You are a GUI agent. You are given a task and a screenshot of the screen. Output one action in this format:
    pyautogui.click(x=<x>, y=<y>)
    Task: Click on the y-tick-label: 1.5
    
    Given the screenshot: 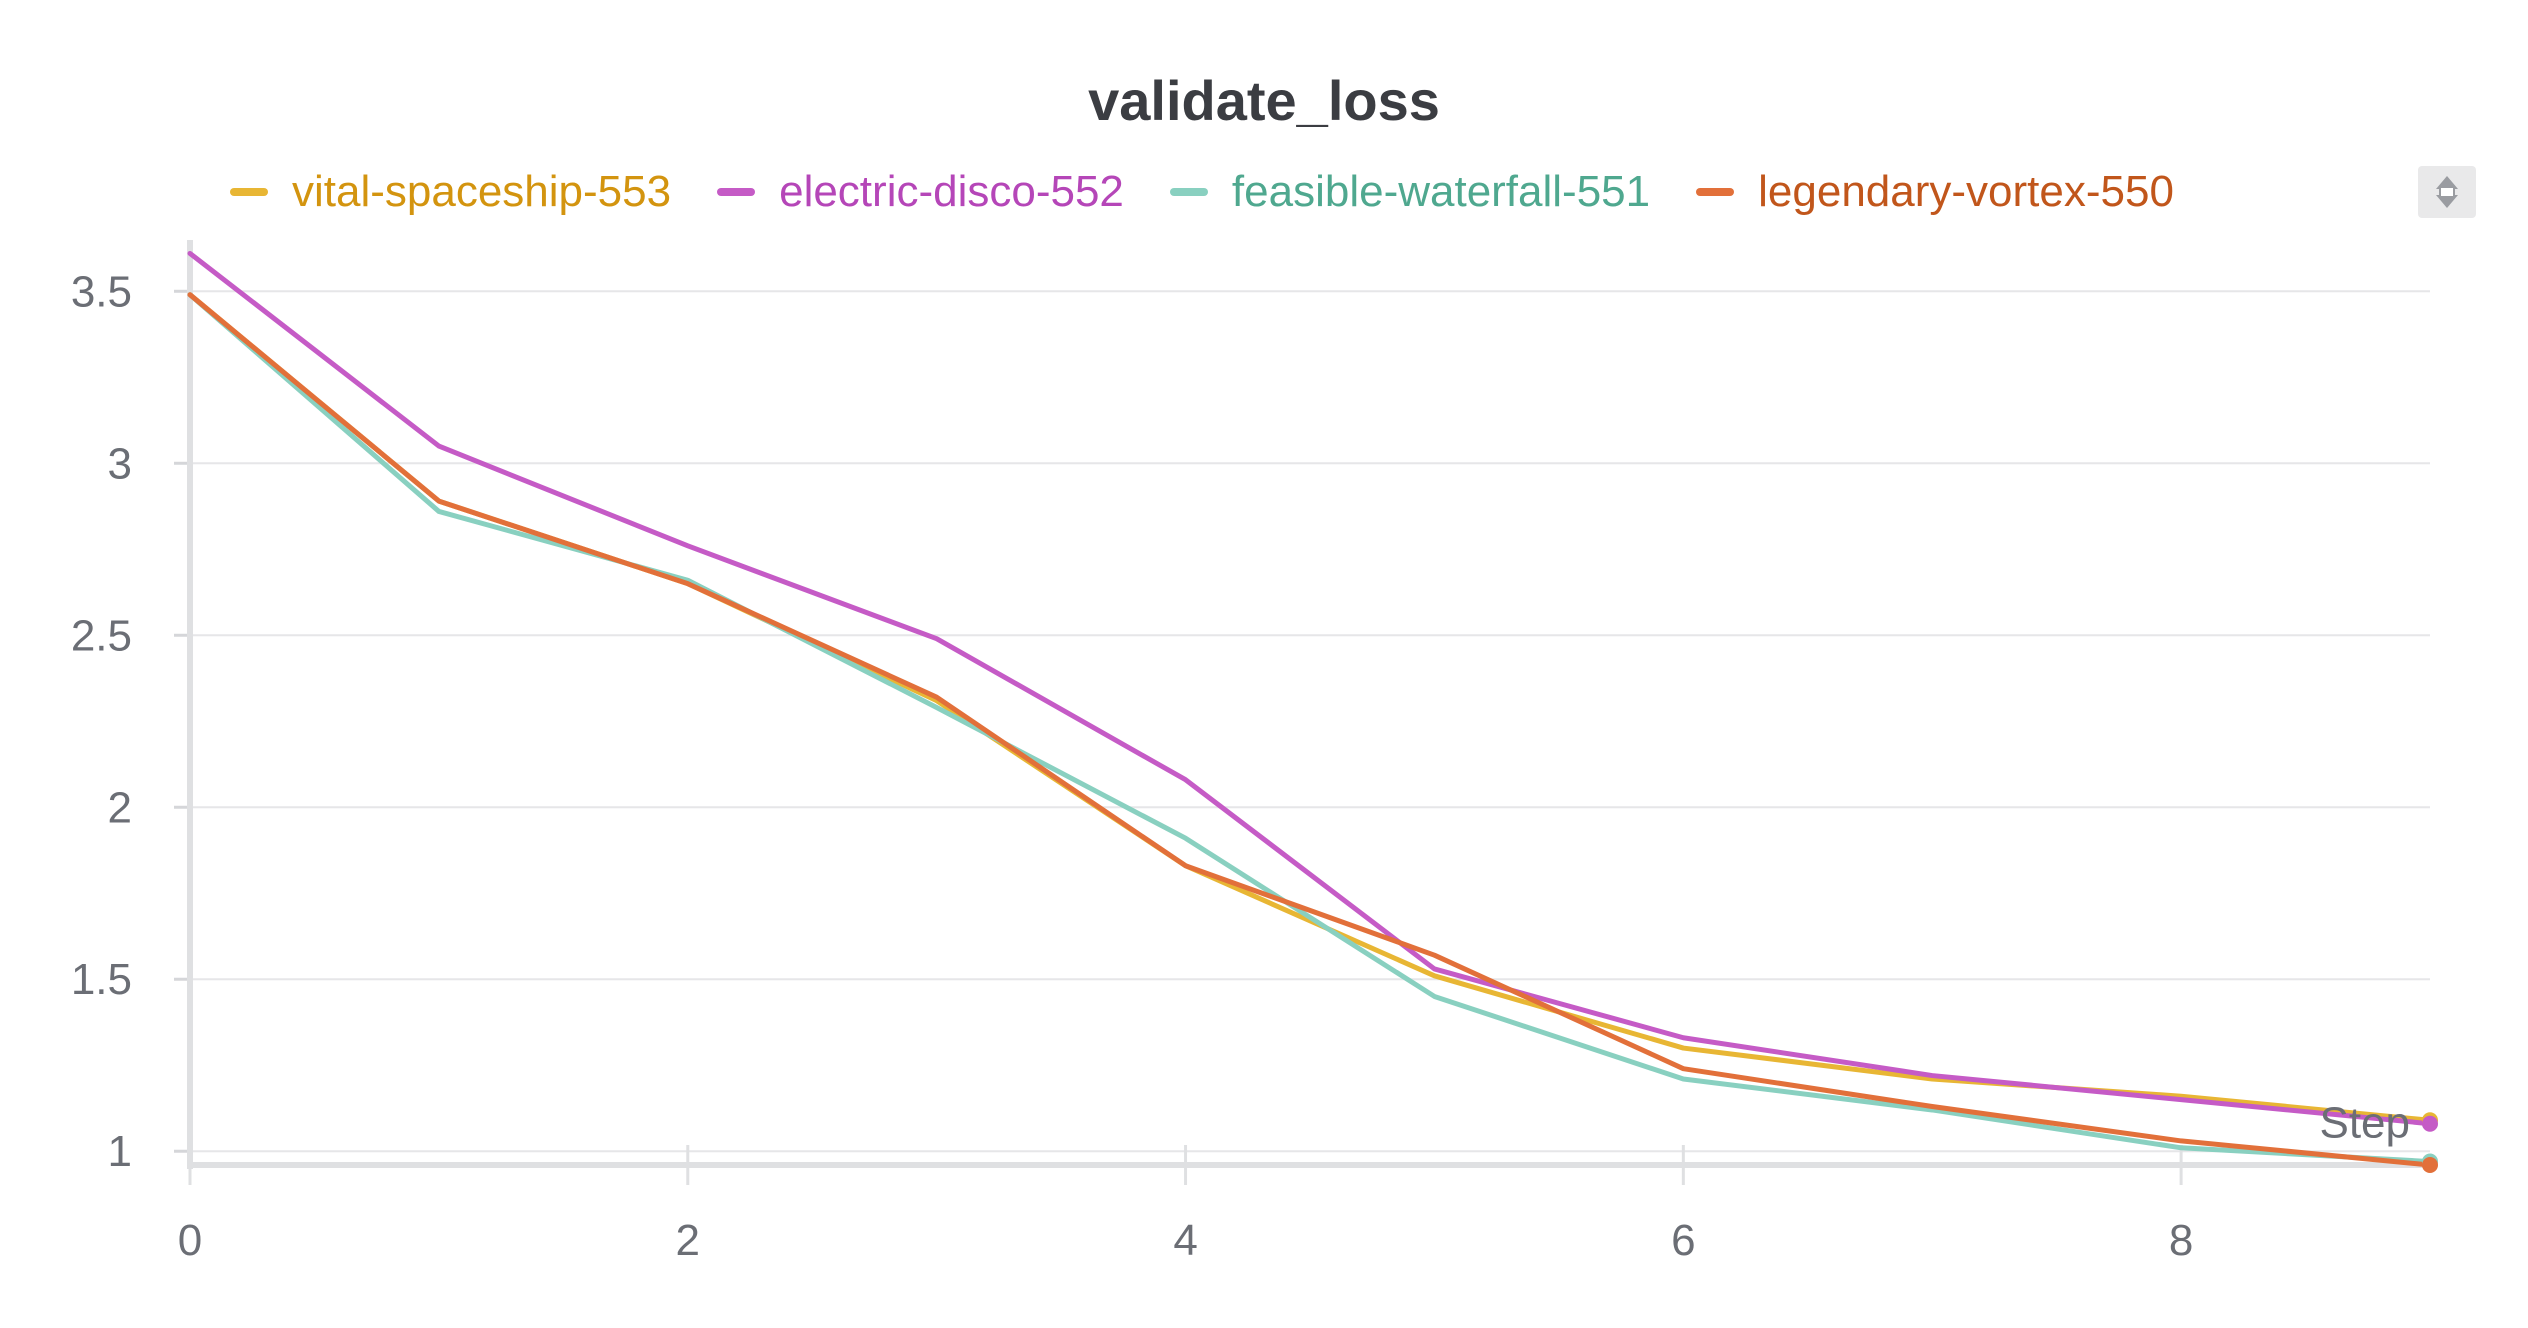 What is the action you would take?
    pyautogui.click(x=101, y=979)
    